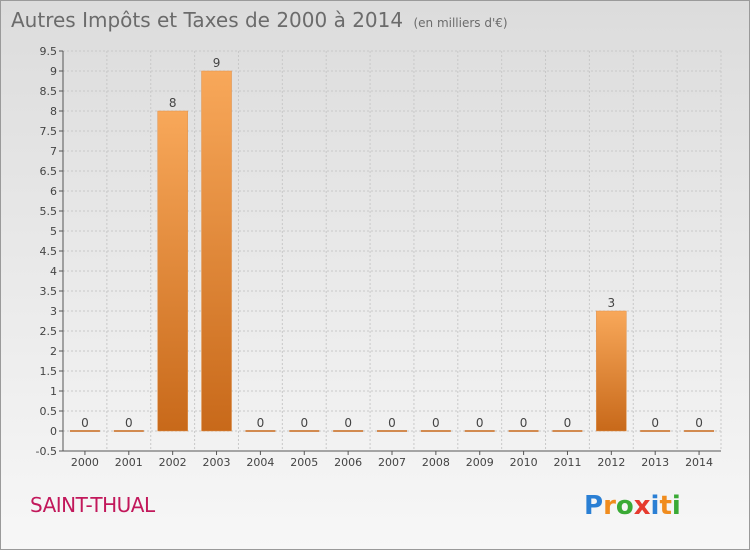  Describe the element at coordinates (217, 63) in the screenshot. I see `data-label: 9` at that location.